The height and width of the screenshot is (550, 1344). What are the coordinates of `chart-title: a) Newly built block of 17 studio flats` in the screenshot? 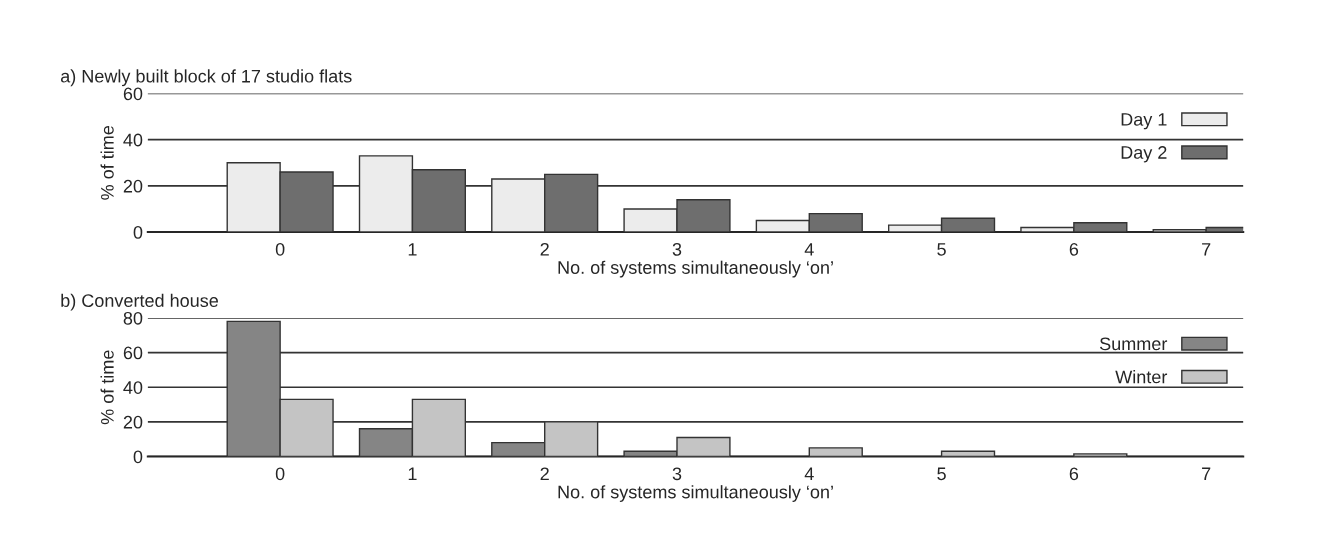 It's located at (206, 78).